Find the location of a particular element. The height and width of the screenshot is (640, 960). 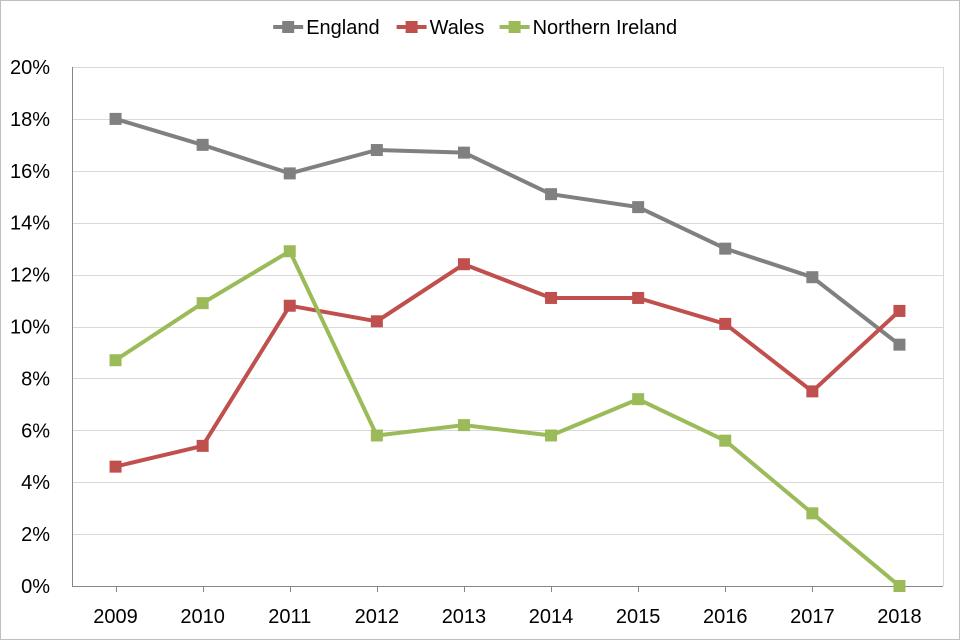

x-tick-label: 2010 is located at coordinates (202, 617).